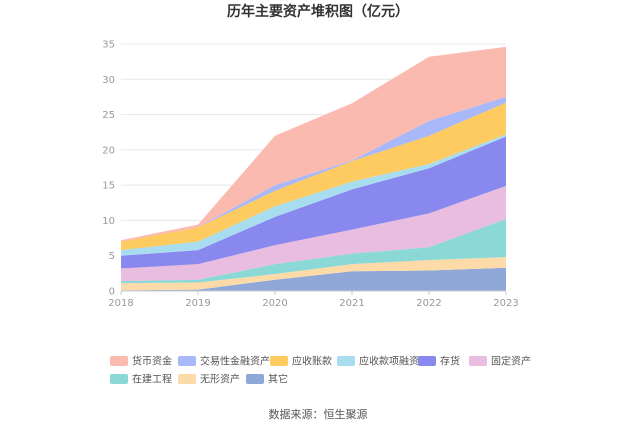 This screenshot has height=431, width=637. What do you see at coordinates (112, 256) in the screenshot?
I see `y-tick-label: 5` at bounding box center [112, 256].